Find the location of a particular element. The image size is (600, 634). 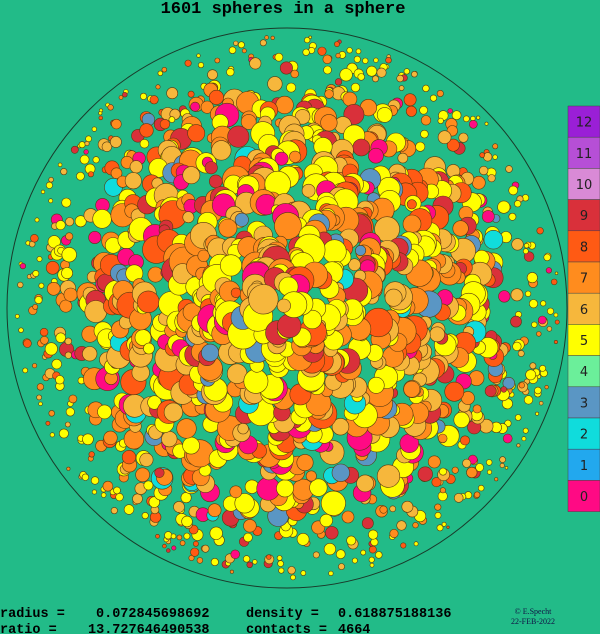

contacts-label: contacts = is located at coordinates (286, 628).